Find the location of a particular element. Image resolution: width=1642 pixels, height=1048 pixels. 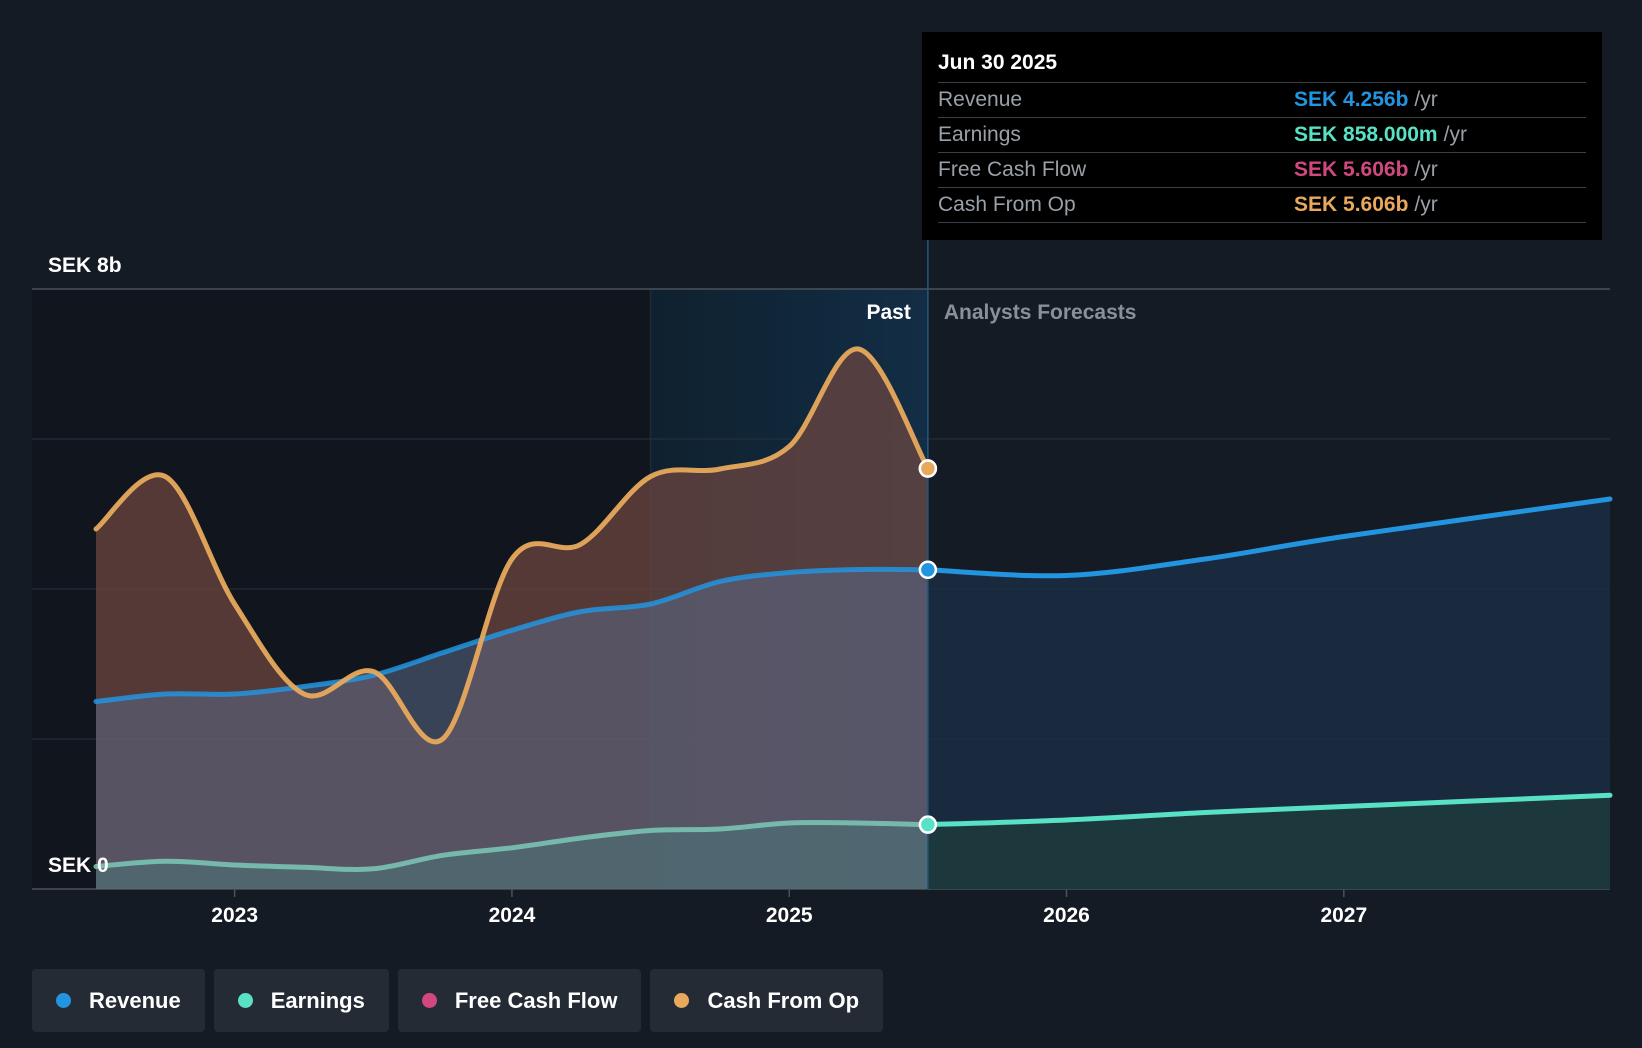

legend-item-earnings: Earnings is located at coordinates (301, 1000).